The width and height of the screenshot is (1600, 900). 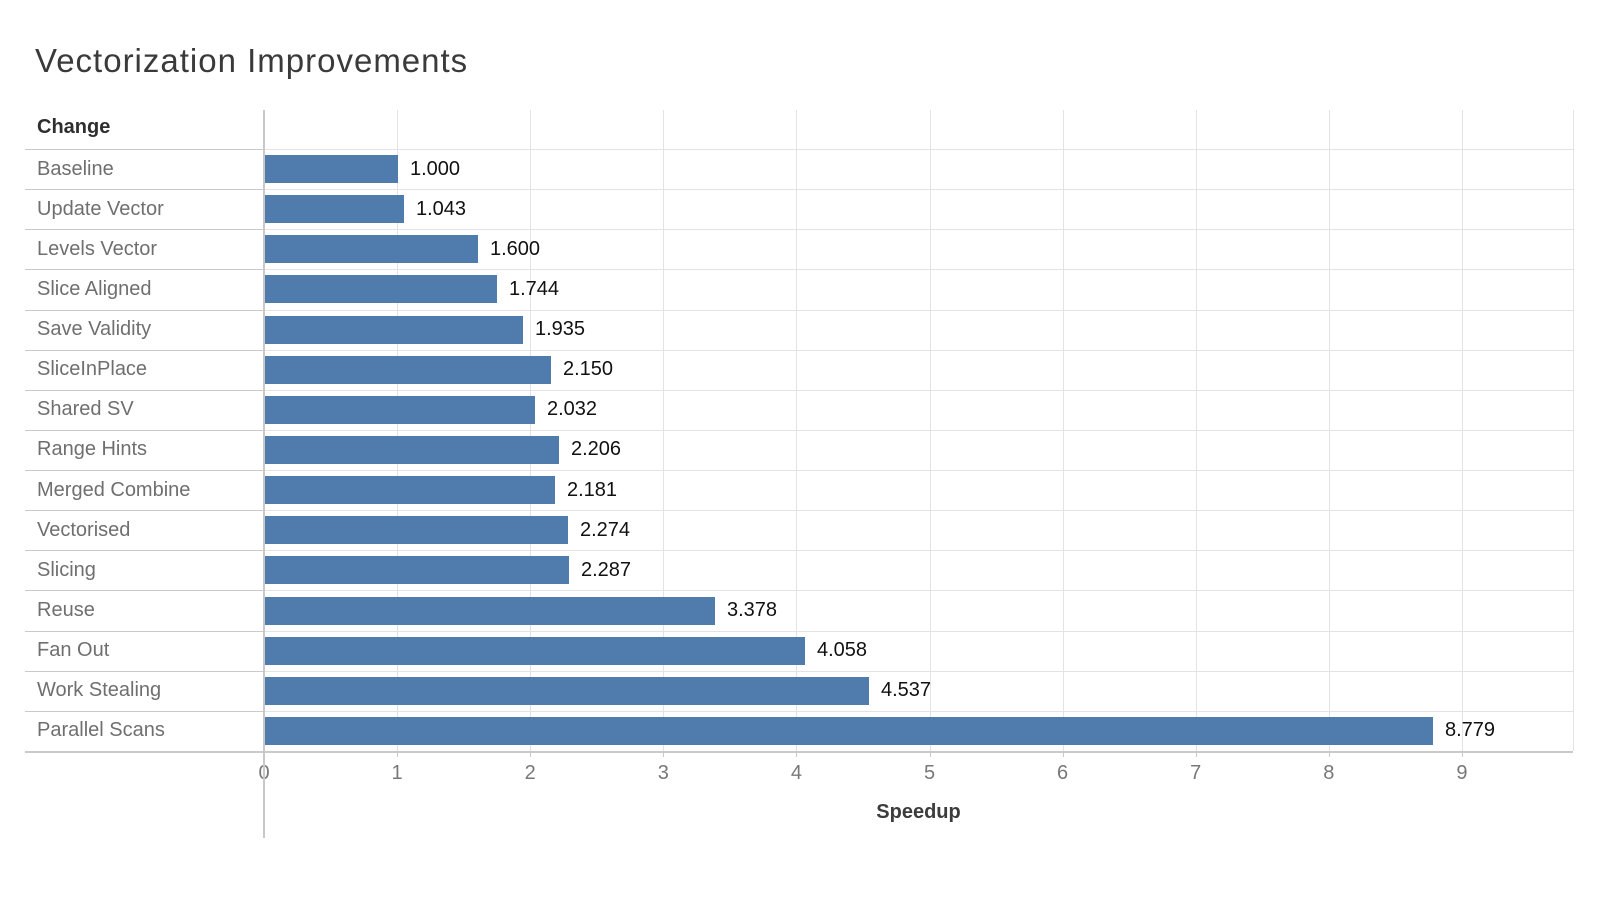 What do you see at coordinates (441, 208) in the screenshot?
I see `value-label-update-vector: 1.043` at bounding box center [441, 208].